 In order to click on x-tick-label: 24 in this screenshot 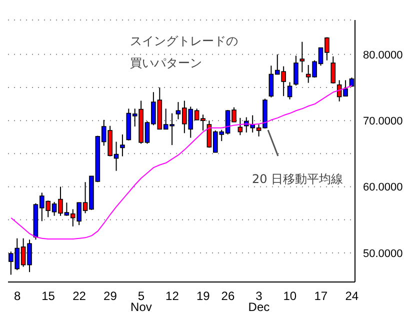, I will do `click(352, 296)`.